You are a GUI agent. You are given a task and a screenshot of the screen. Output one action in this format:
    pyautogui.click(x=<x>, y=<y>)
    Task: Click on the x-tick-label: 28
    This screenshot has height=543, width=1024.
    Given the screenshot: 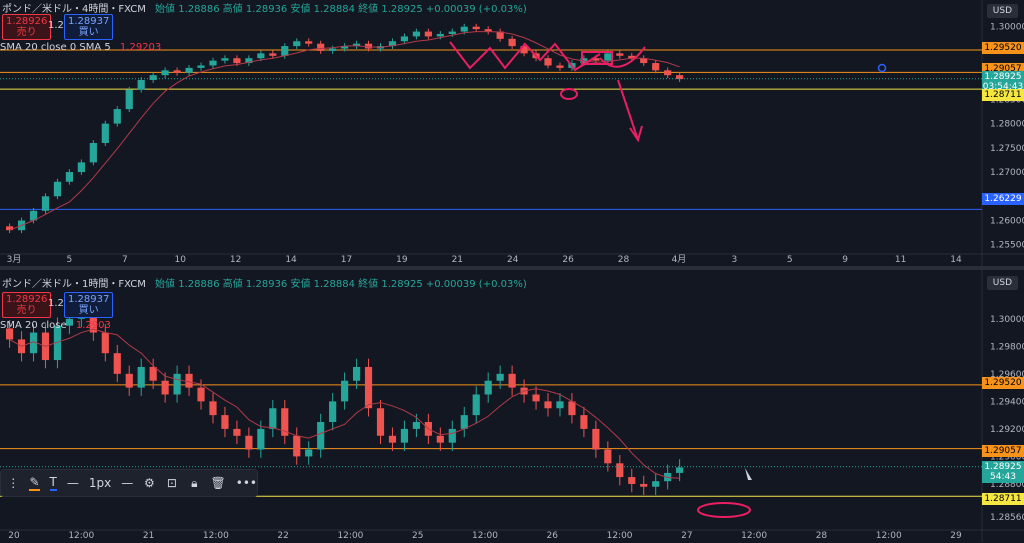 What is the action you would take?
    pyautogui.click(x=624, y=260)
    